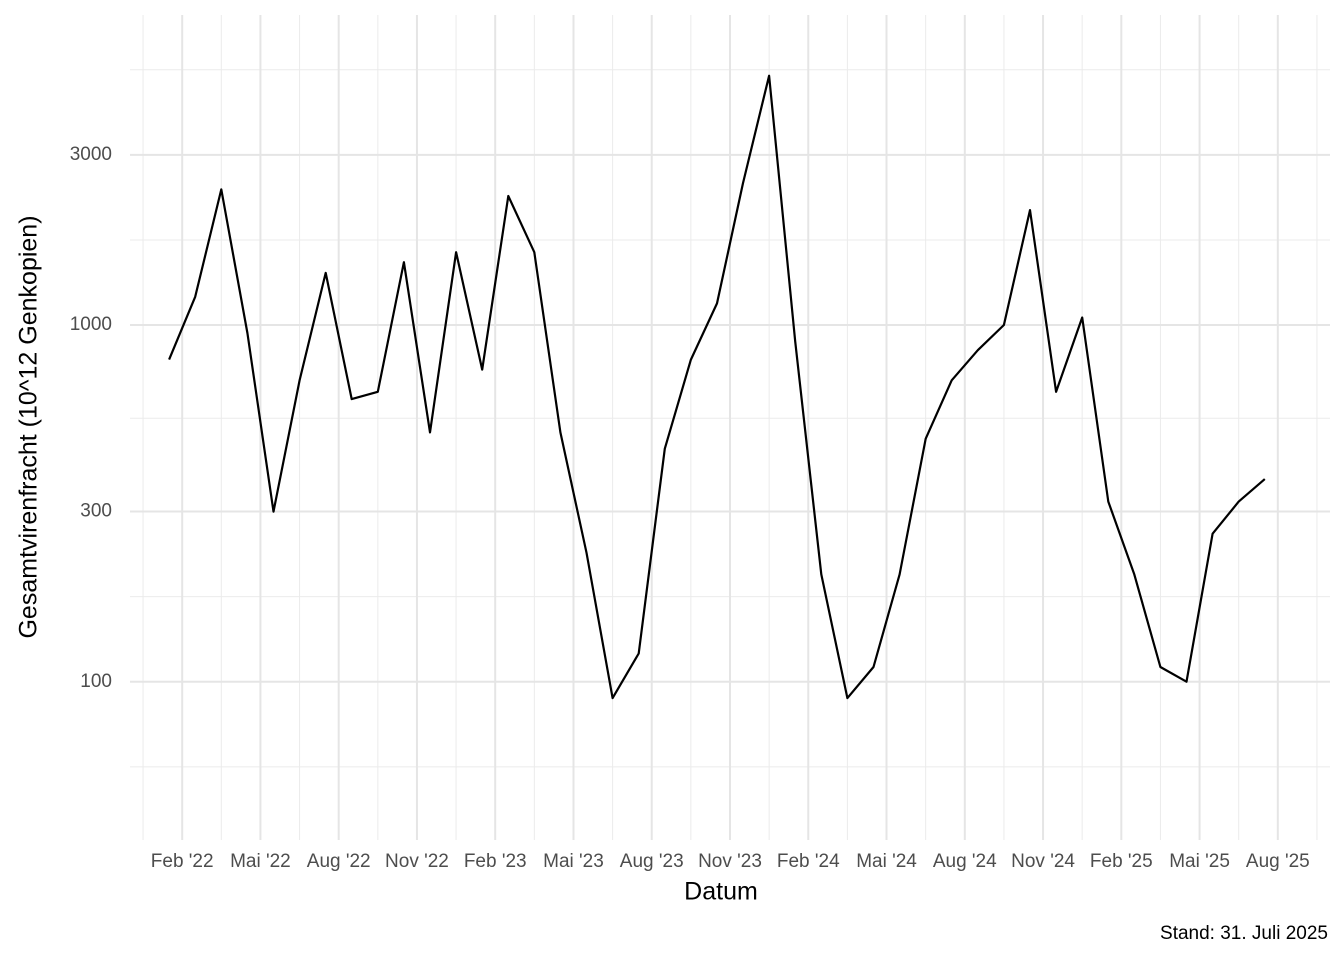  What do you see at coordinates (182, 861) in the screenshot?
I see `x-tick-label: Feb '22` at bounding box center [182, 861].